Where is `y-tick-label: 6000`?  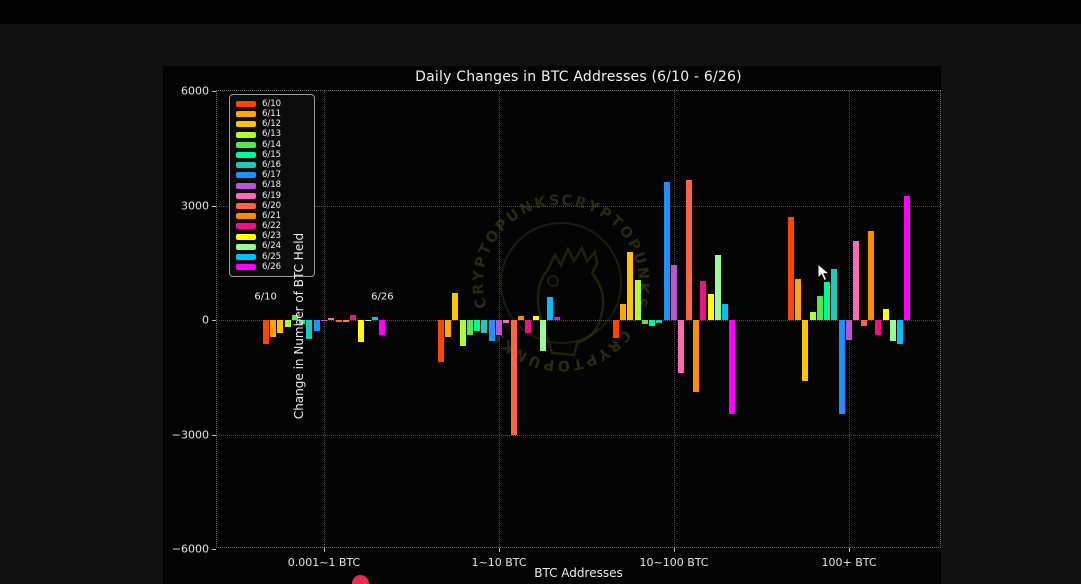
y-tick-label: 6000 is located at coordinates (195, 91).